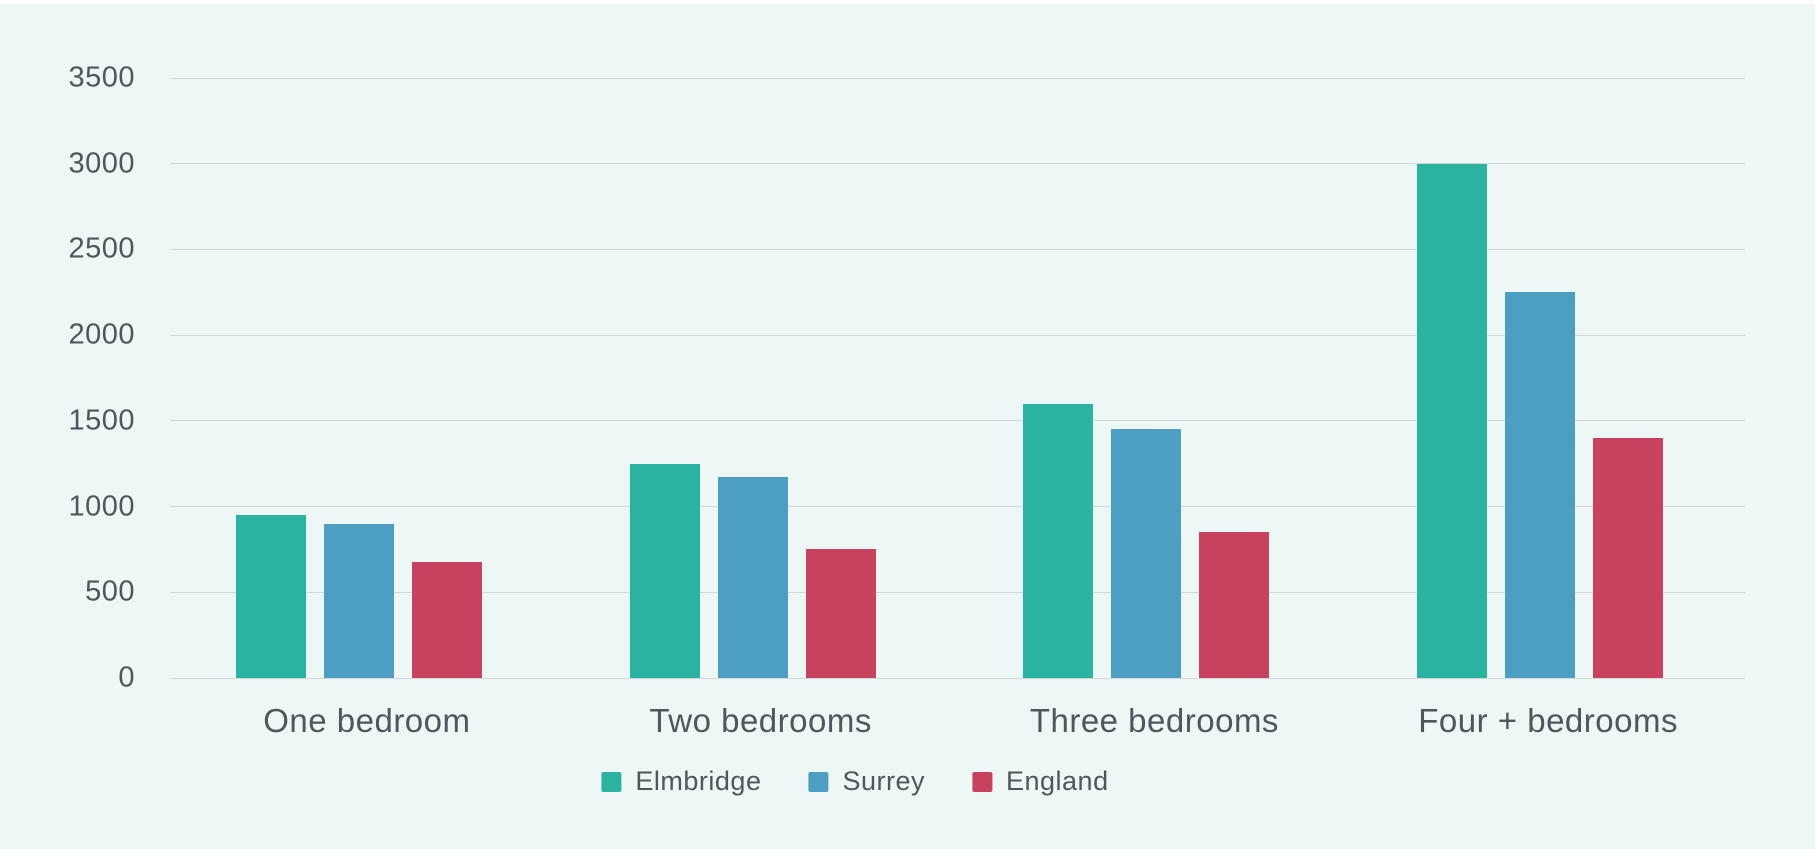 The height and width of the screenshot is (857, 1815). I want to click on x-axis-category-label: Three bedrooms, so click(1154, 720).